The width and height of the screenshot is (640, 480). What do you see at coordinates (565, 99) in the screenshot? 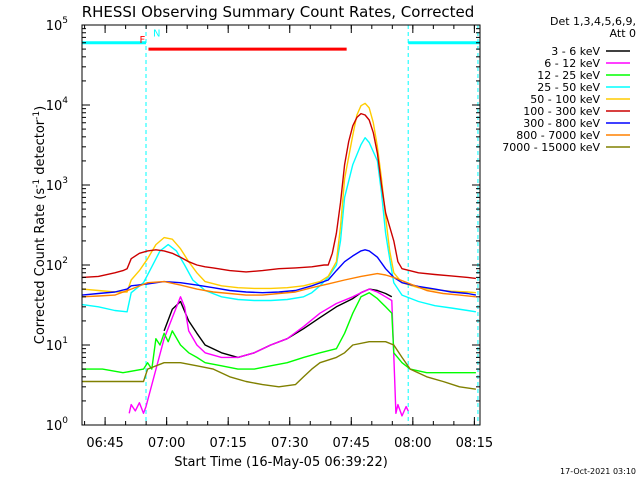
I see `legend-label-5: 50 - 100 keV` at bounding box center [565, 99].